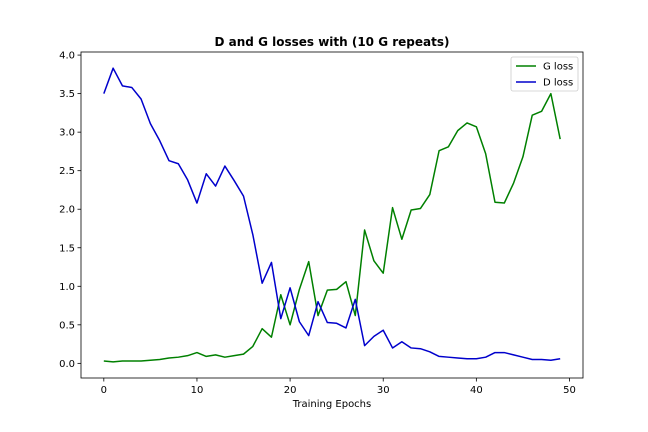  What do you see at coordinates (383, 390) in the screenshot?
I see `x-tick-label: 30` at bounding box center [383, 390].